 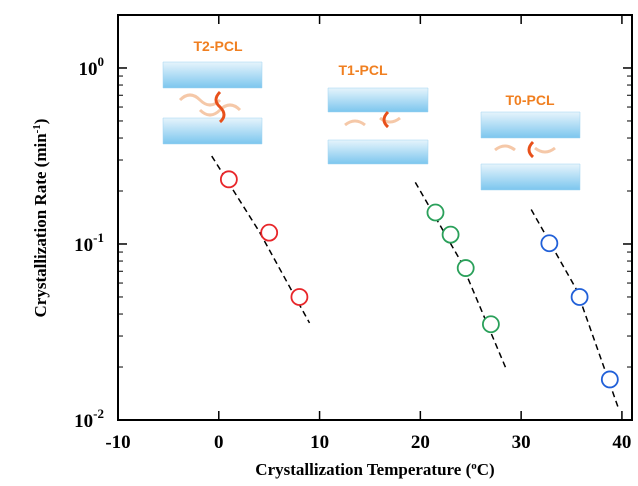 What do you see at coordinates (101, 61) in the screenshot?
I see `y-tick-exp: 0` at bounding box center [101, 61].